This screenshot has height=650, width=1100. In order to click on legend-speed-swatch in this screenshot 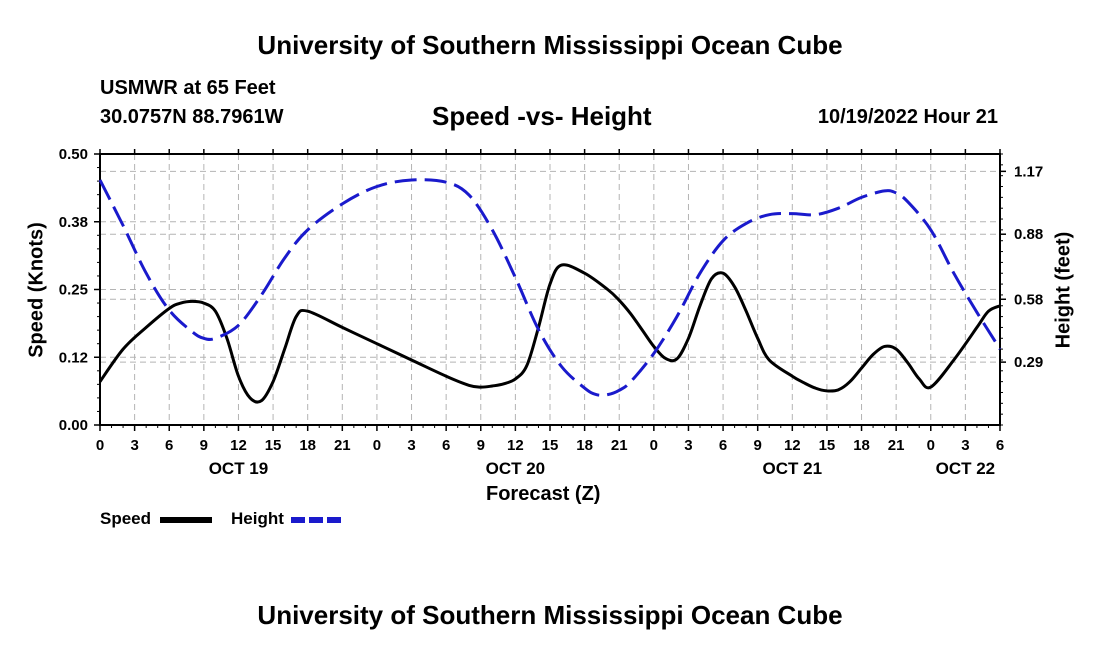, I will do `click(186, 520)`.